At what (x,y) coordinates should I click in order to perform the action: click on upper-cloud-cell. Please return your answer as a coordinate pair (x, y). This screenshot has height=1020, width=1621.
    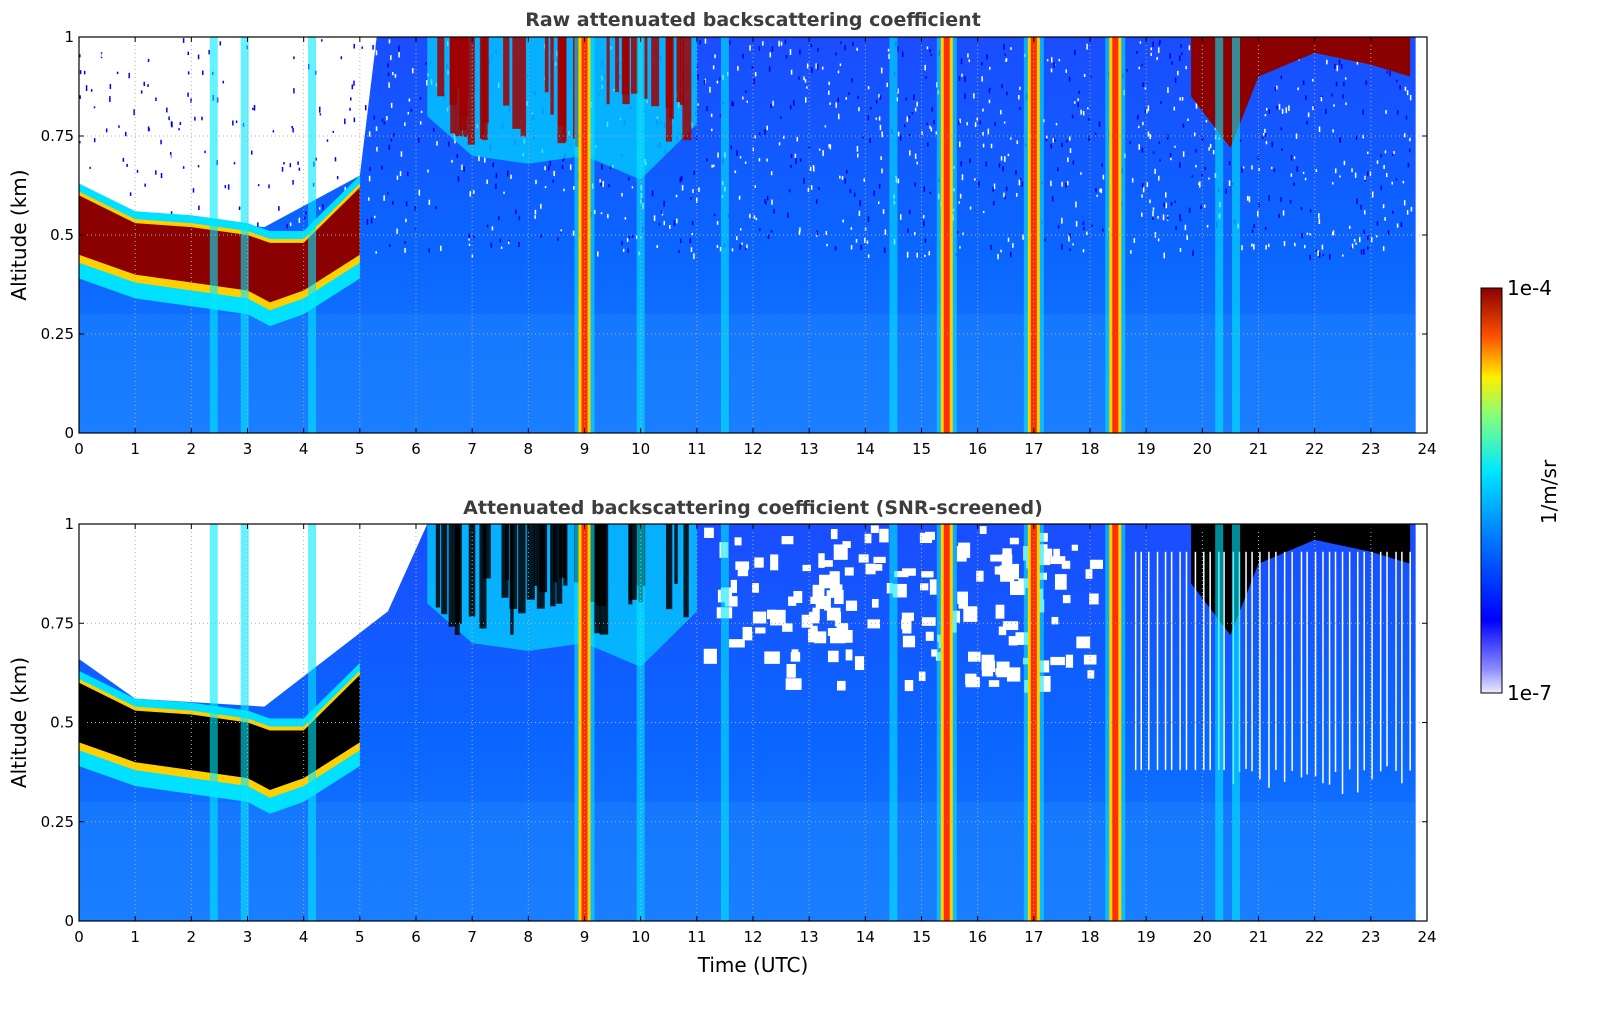
    Looking at the image, I should click on (676, 554).